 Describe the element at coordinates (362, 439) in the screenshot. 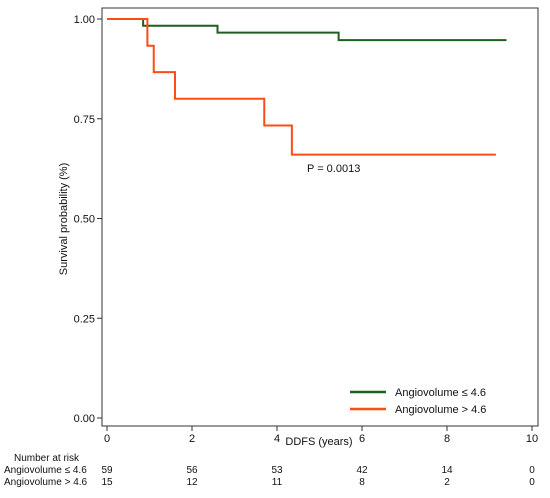

I see `x-tick-label: 6` at that location.